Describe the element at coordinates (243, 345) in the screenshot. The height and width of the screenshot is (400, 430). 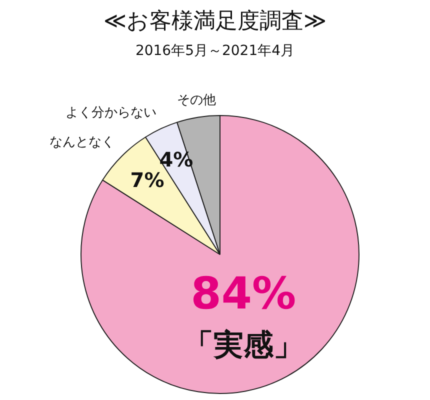
I see `slice-label: 「実感」` at that location.